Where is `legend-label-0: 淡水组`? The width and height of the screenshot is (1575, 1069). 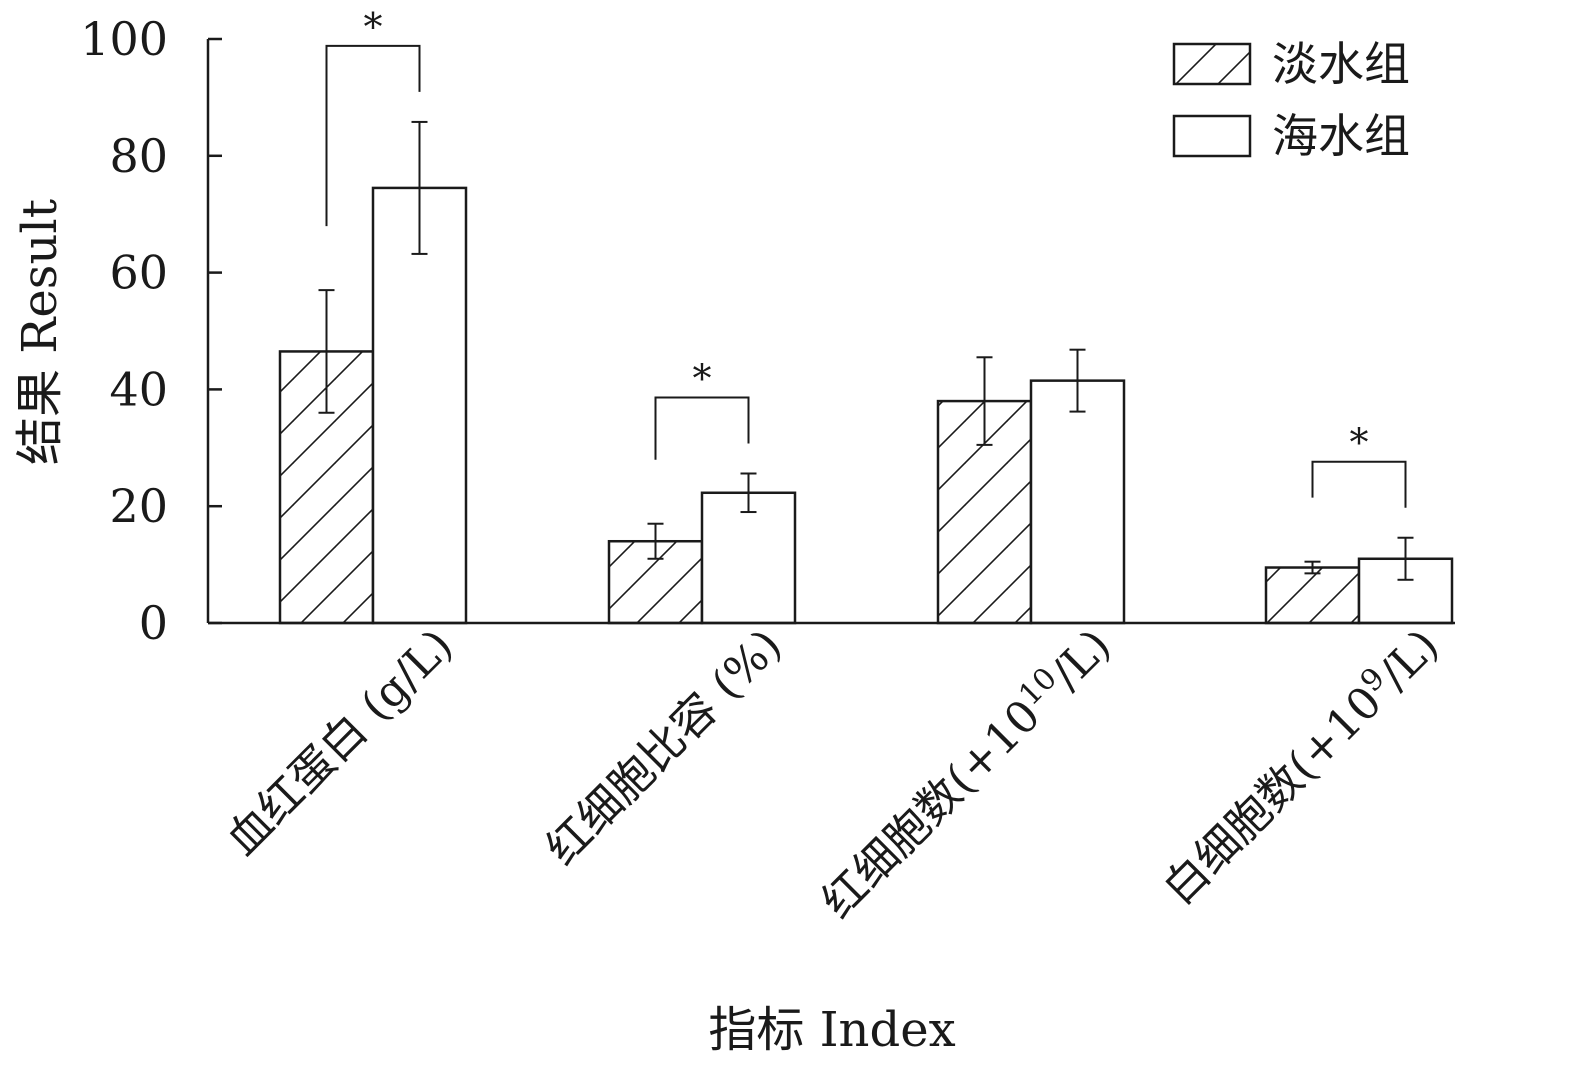
legend-label-0: 淡水组 is located at coordinates (1341, 64).